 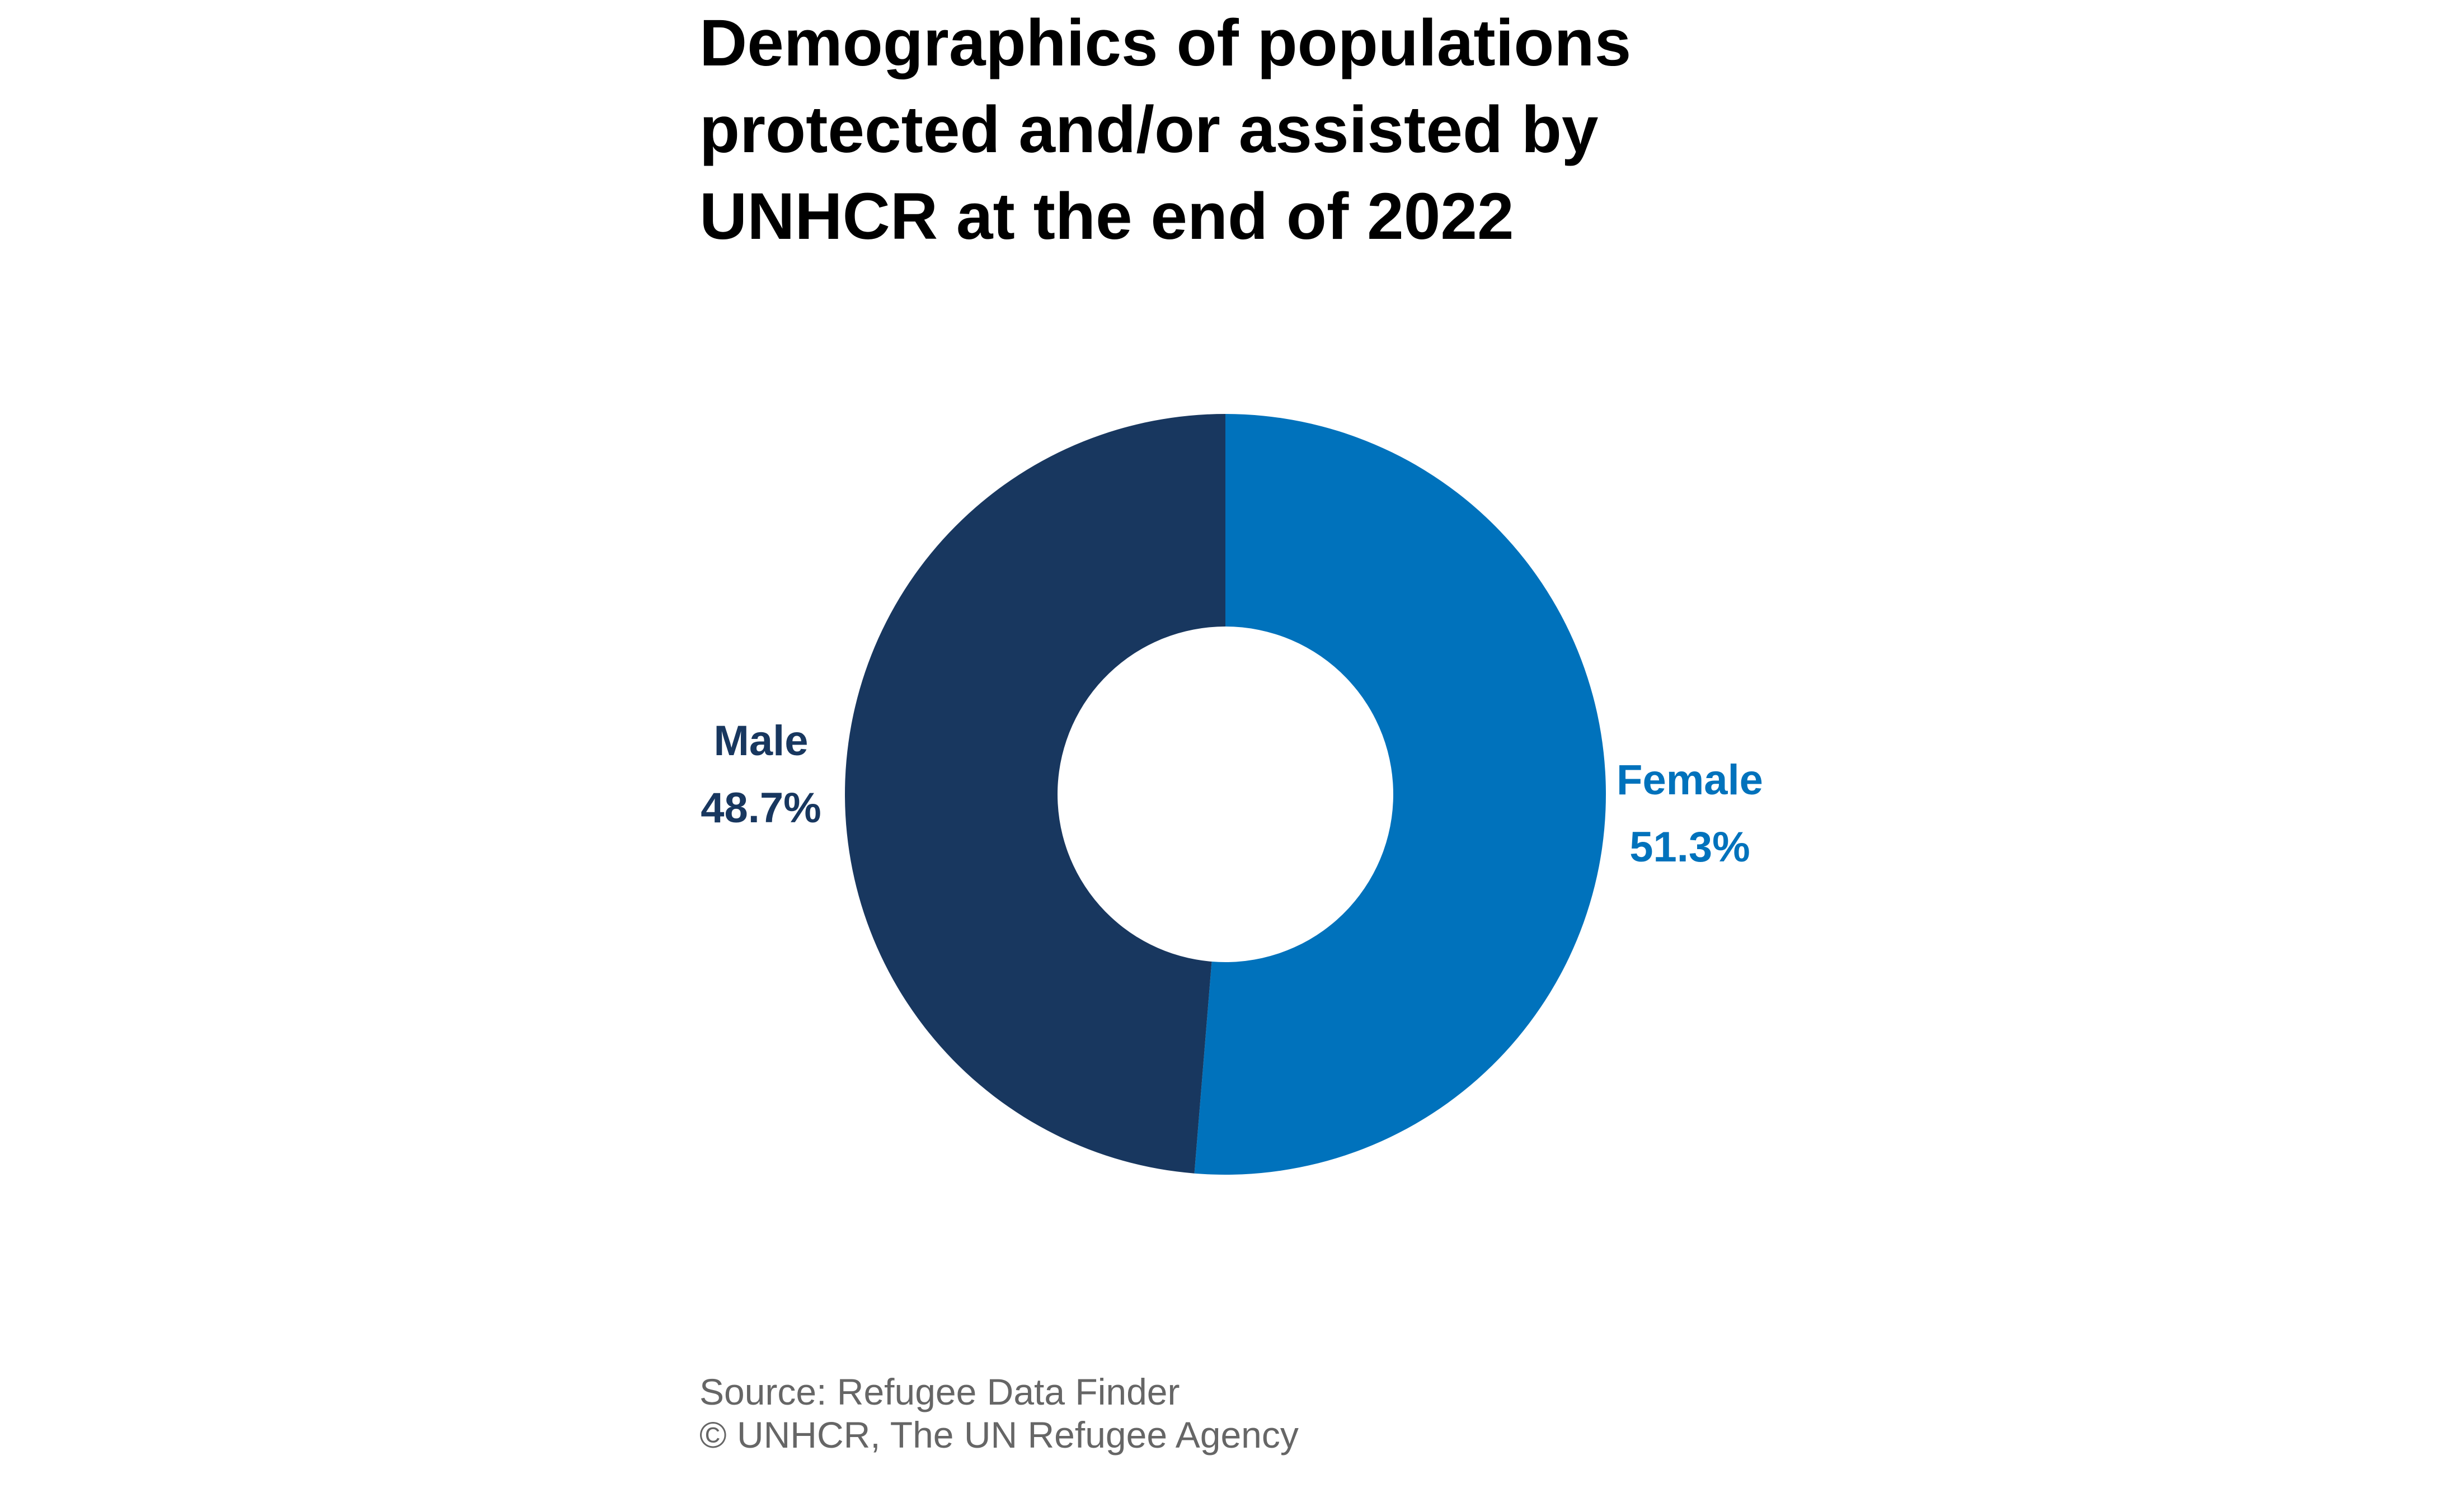 I want to click on slice-labels: Female 51.3% Male 48.7%, so click(x=1232, y=794).